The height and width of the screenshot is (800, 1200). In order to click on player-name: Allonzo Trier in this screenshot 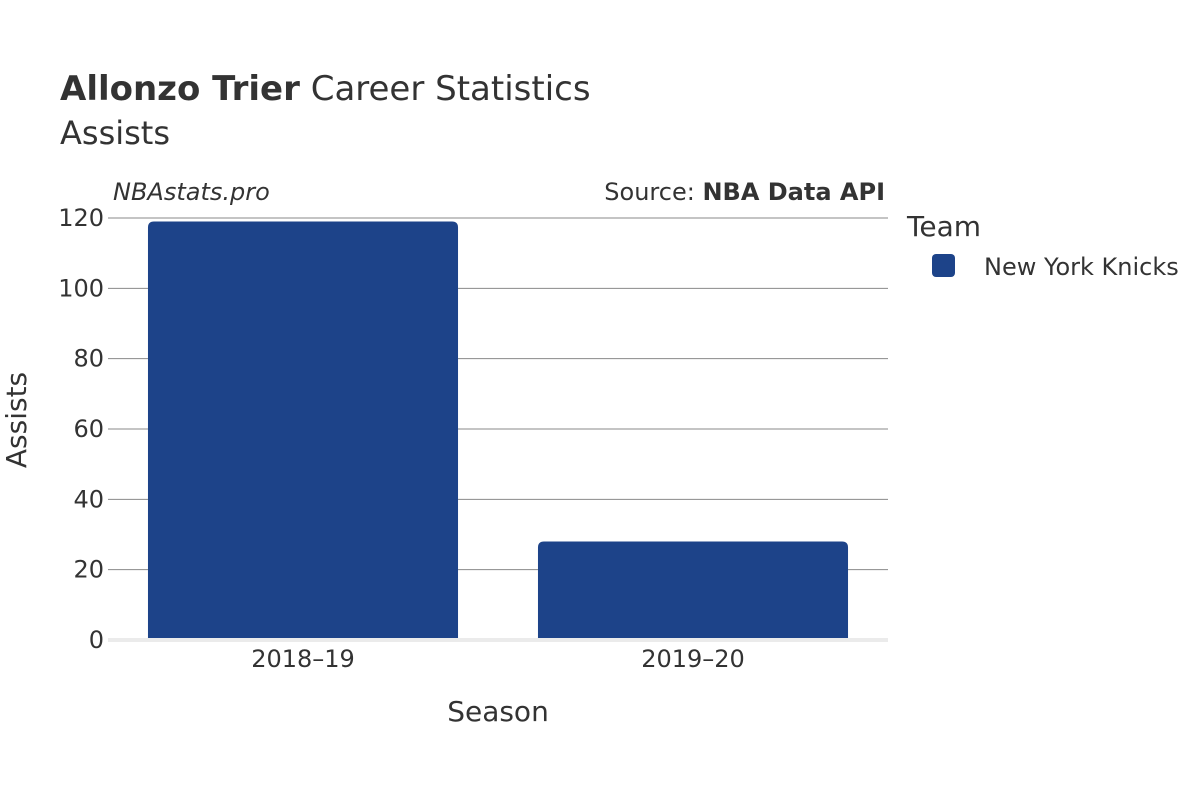, I will do `click(180, 89)`.